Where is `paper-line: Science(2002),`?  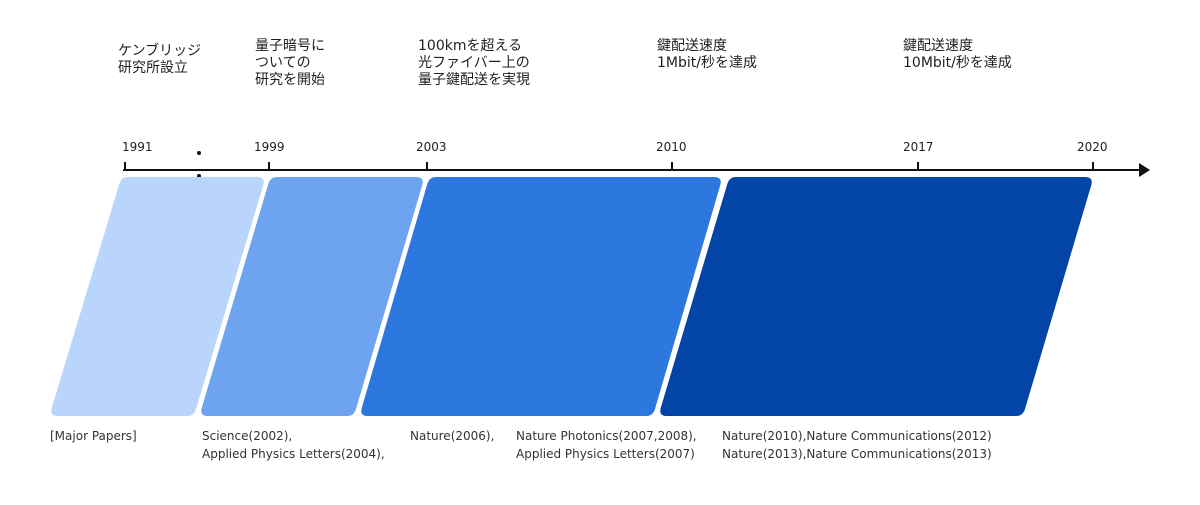 paper-line: Science(2002), is located at coordinates (247, 436).